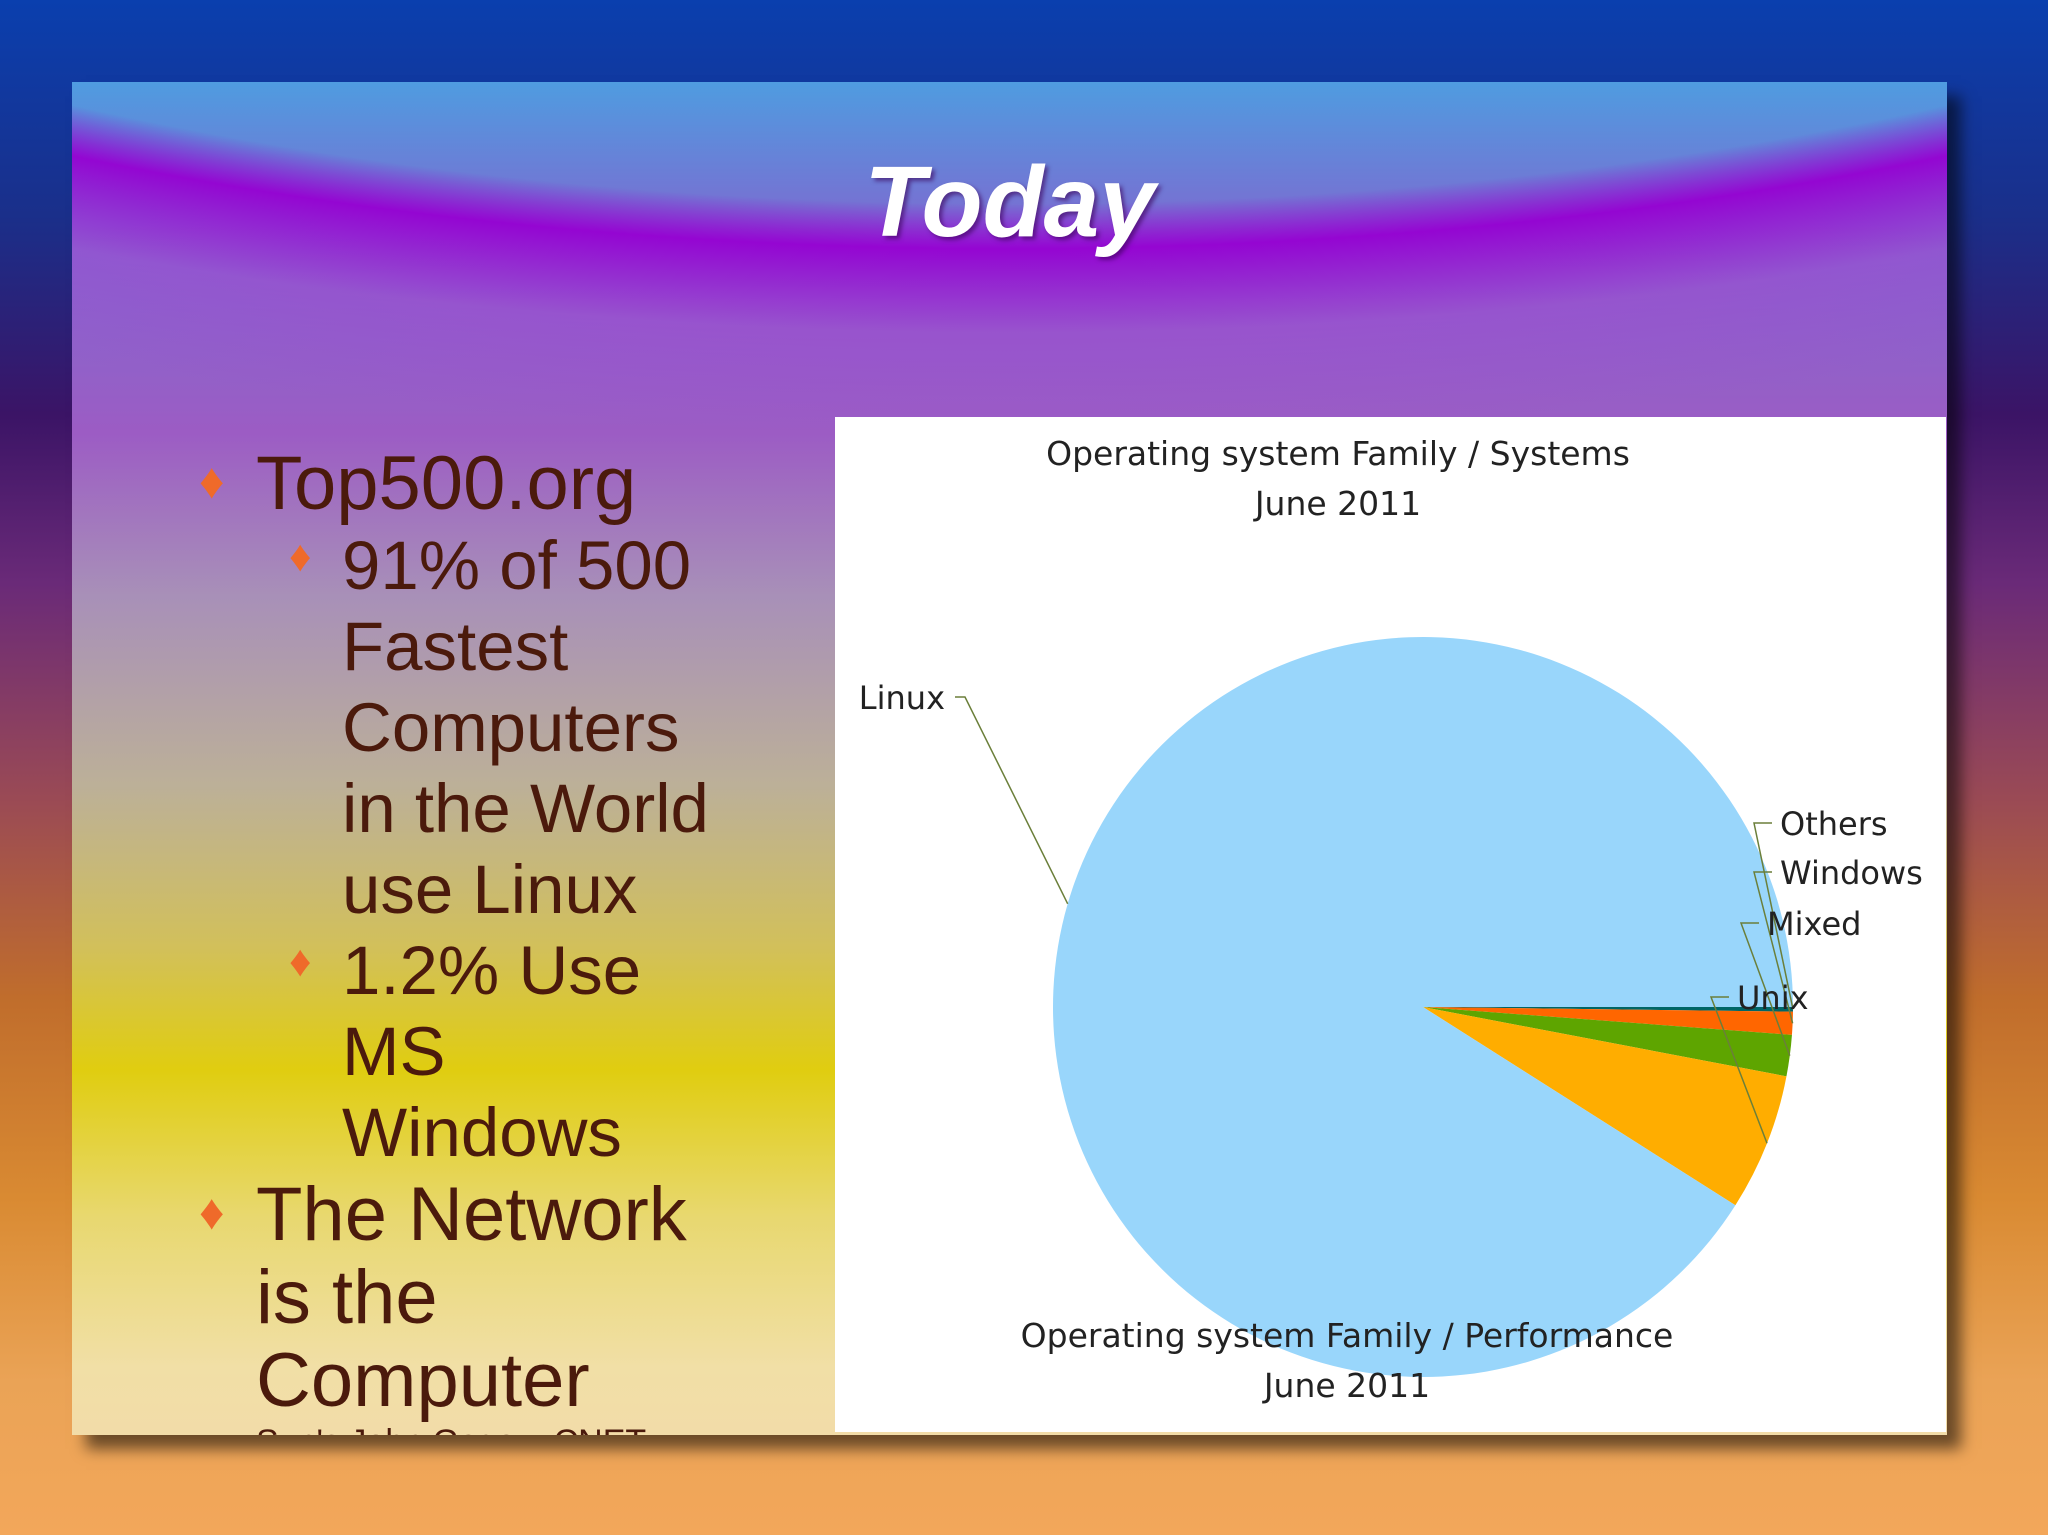  I want to click on leader-line-unix, so click(1738, 1070).